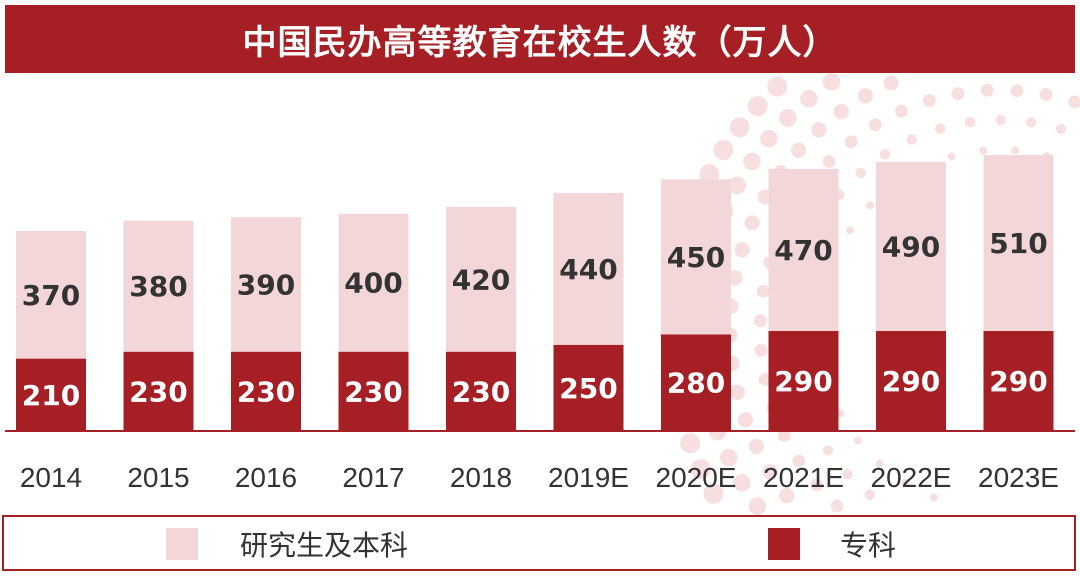  What do you see at coordinates (803, 250) in the screenshot?
I see `data-label-undergrad-2021E: 470` at bounding box center [803, 250].